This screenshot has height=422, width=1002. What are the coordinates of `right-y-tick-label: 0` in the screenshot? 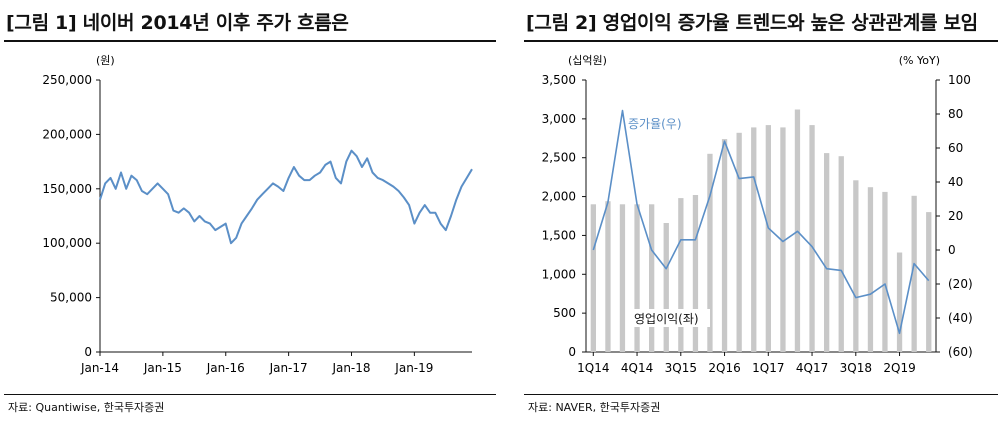 It's located at (952, 250).